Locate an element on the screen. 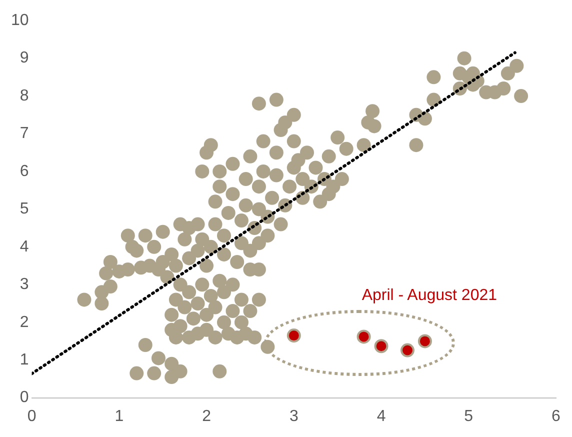 Image resolution: width=572 pixels, height=437 pixels. x-tick-label: 4 is located at coordinates (381, 416).